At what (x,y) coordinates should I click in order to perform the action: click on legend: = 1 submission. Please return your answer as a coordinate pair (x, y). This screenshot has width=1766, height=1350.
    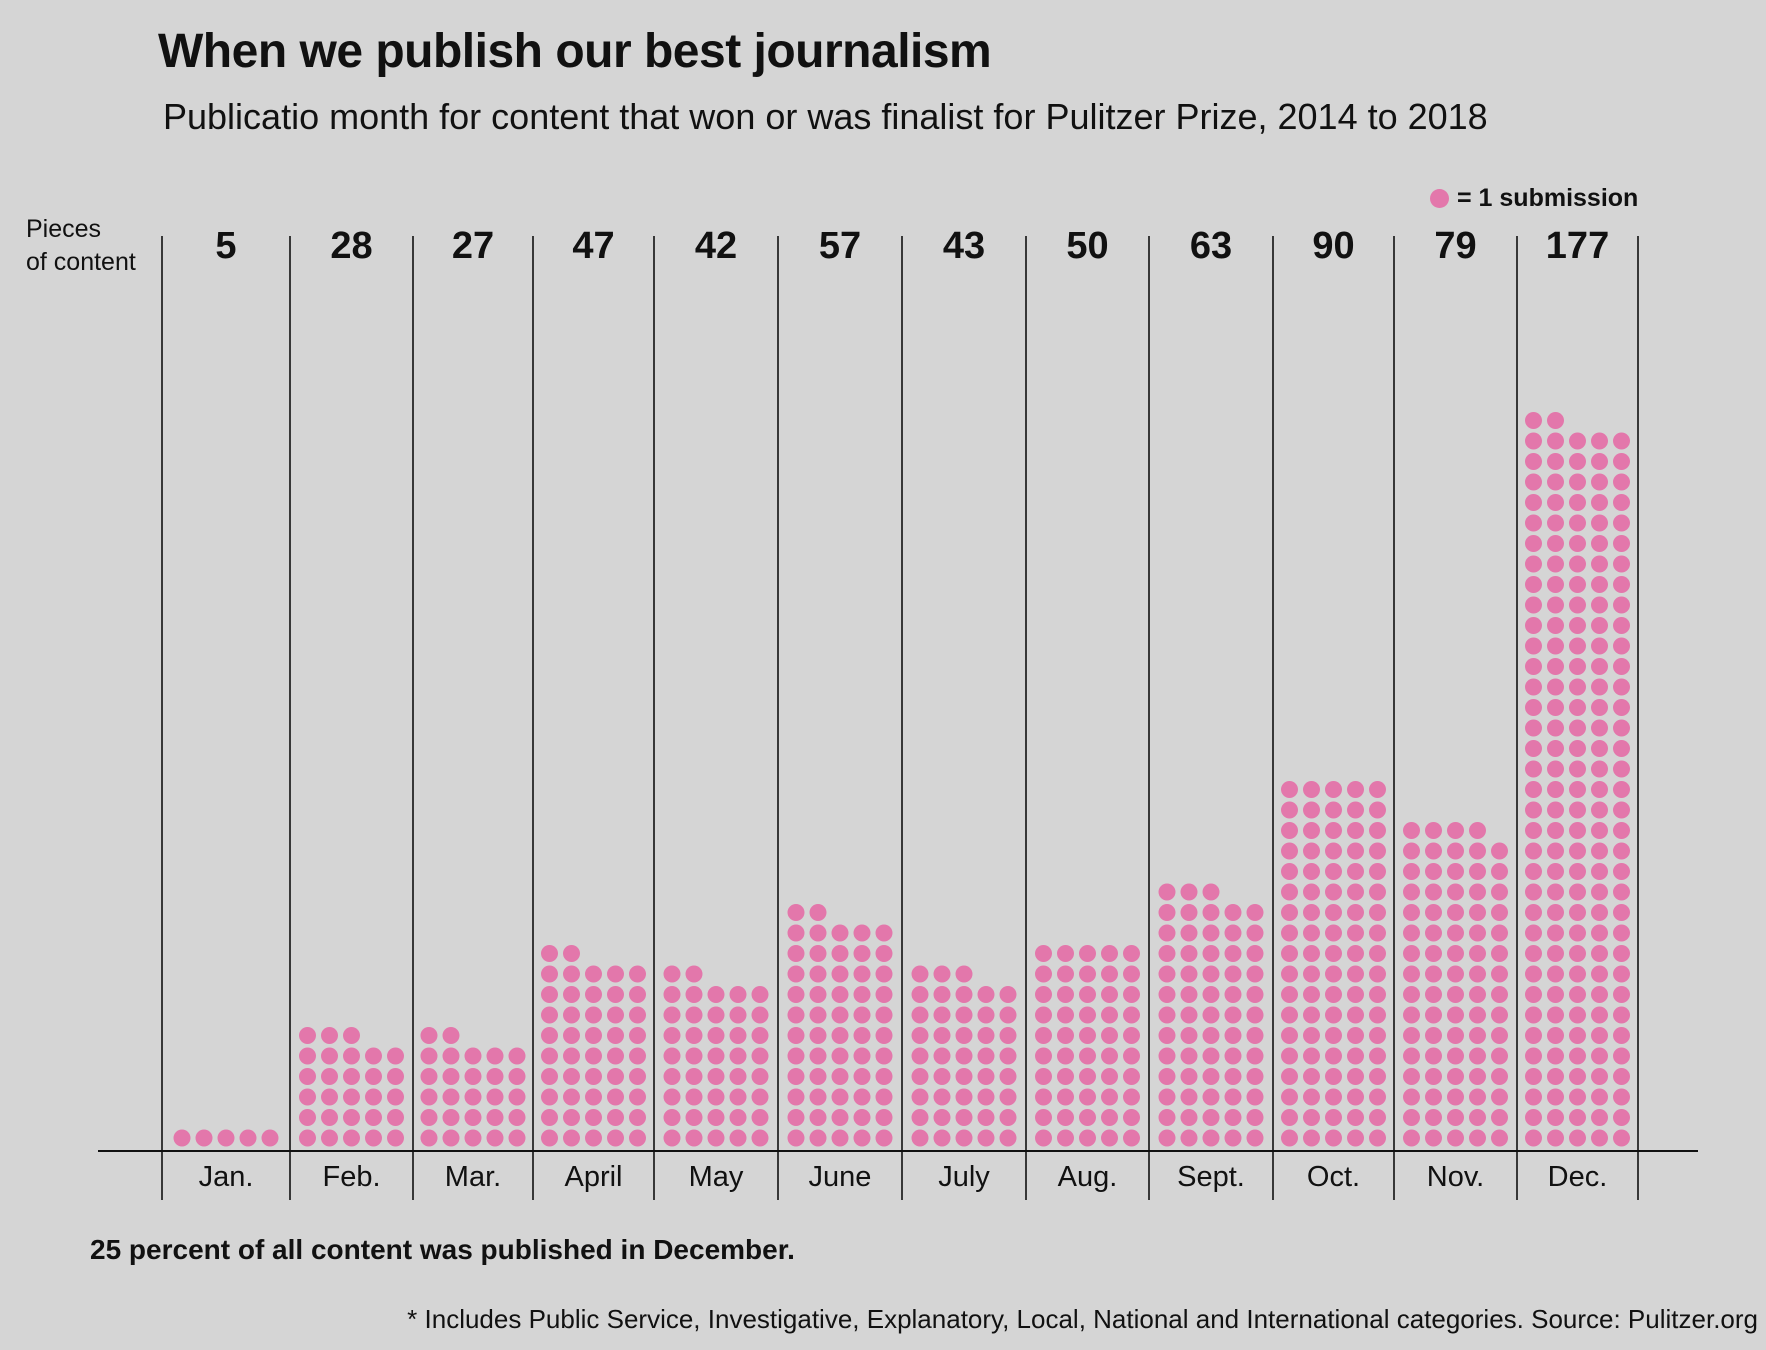
    Looking at the image, I should click on (1534, 198).